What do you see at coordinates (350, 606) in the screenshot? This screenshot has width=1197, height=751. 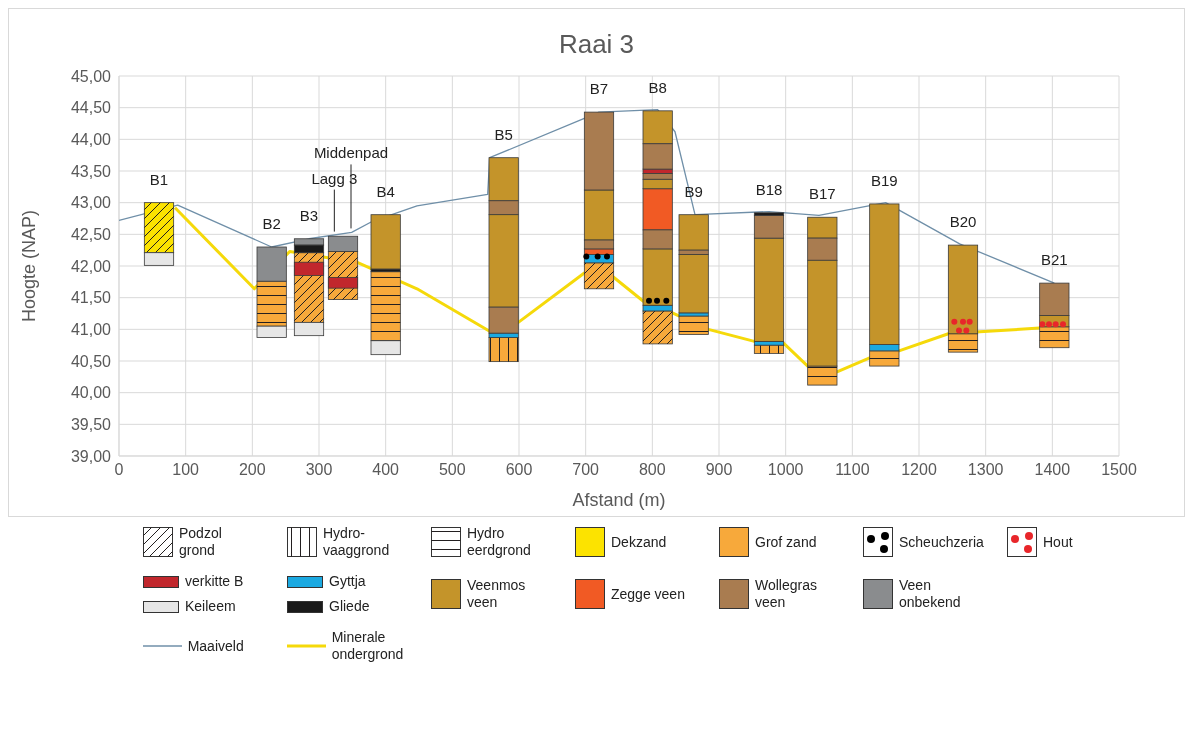 I see `legend-label: Gliede` at bounding box center [350, 606].